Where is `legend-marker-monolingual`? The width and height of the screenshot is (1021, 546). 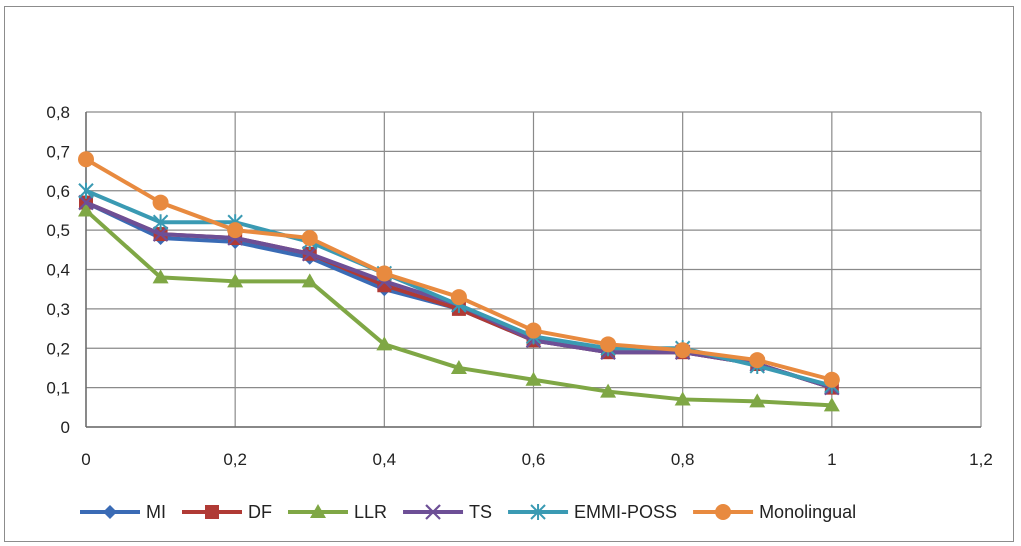
legend-marker-monolingual is located at coordinates (723, 512).